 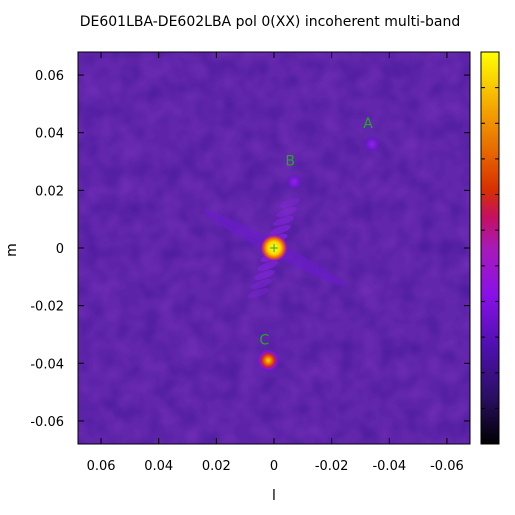 I want to click on colorbar-gradient, so click(x=490, y=248).